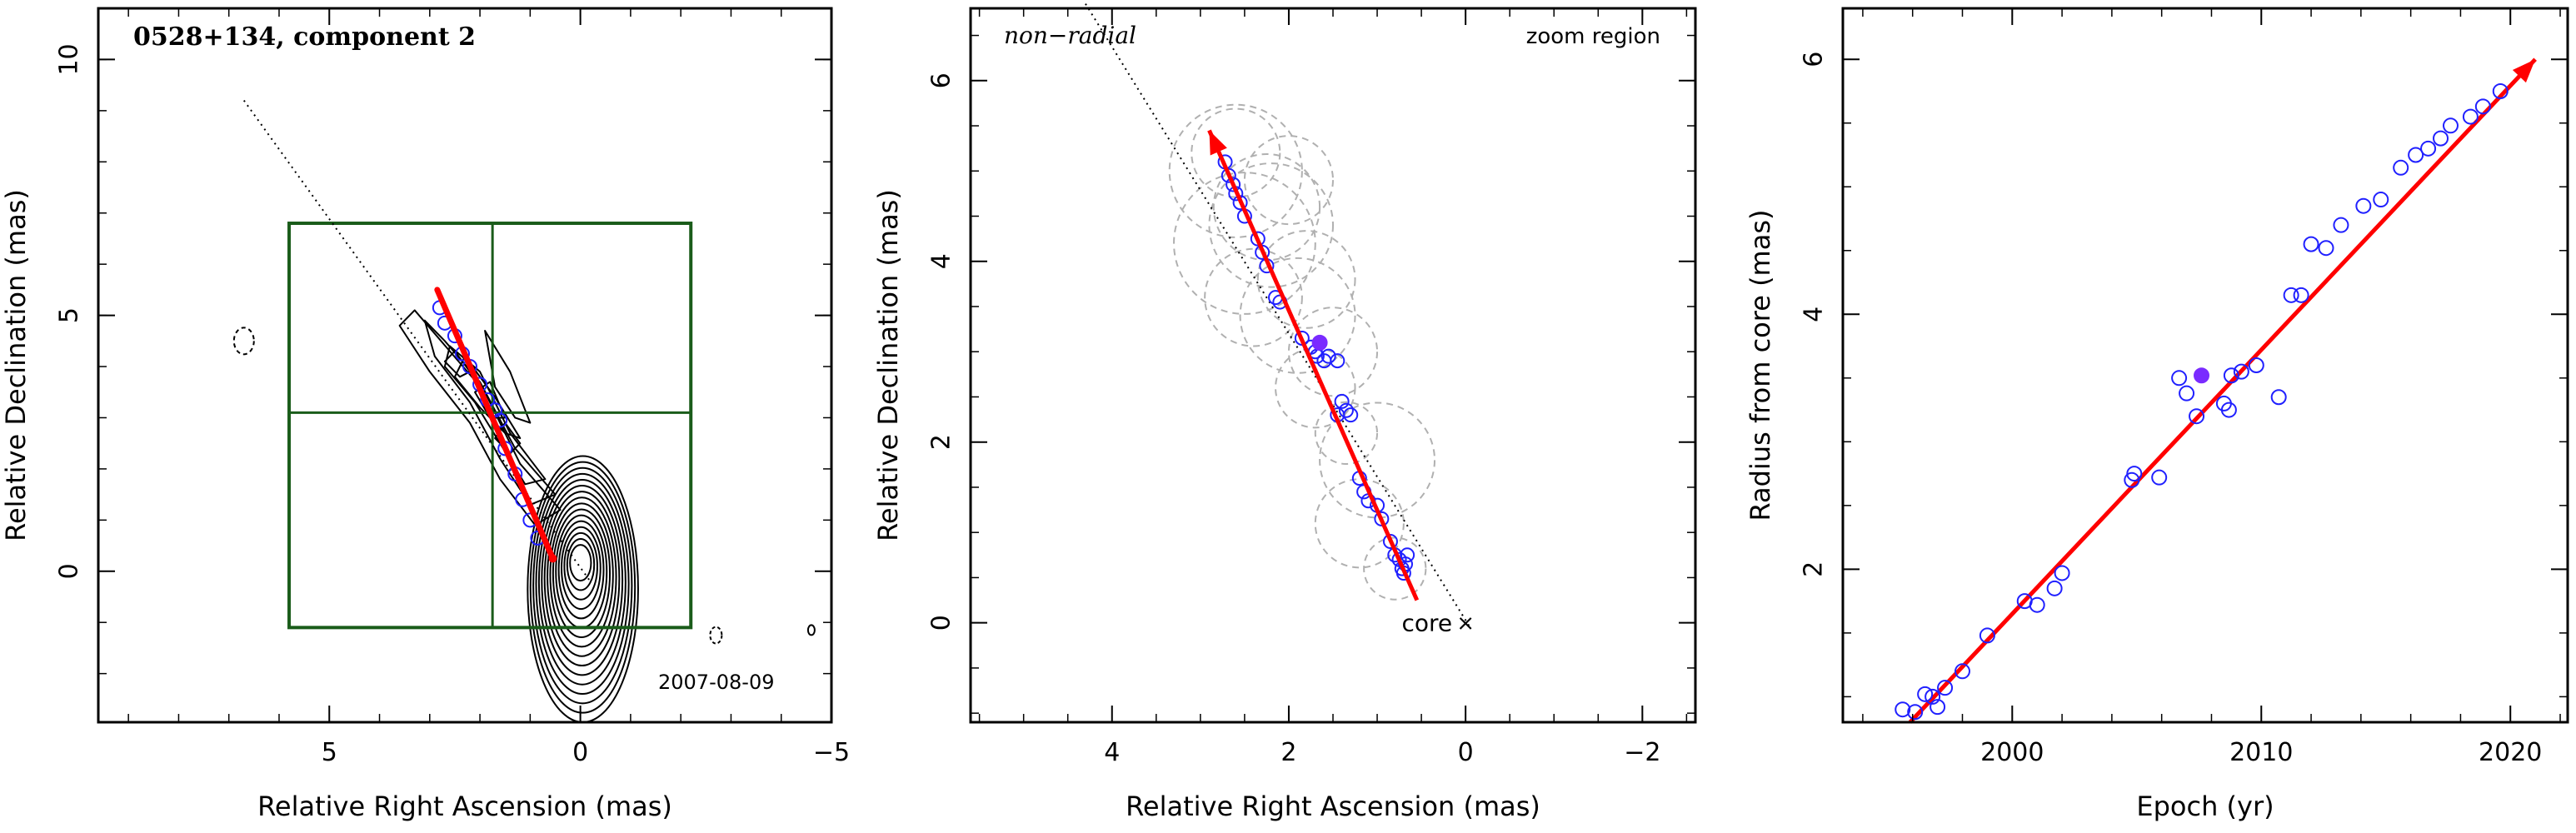  Describe the element at coordinates (1642, 752) in the screenshot. I see `x-tick-label: −2` at that location.